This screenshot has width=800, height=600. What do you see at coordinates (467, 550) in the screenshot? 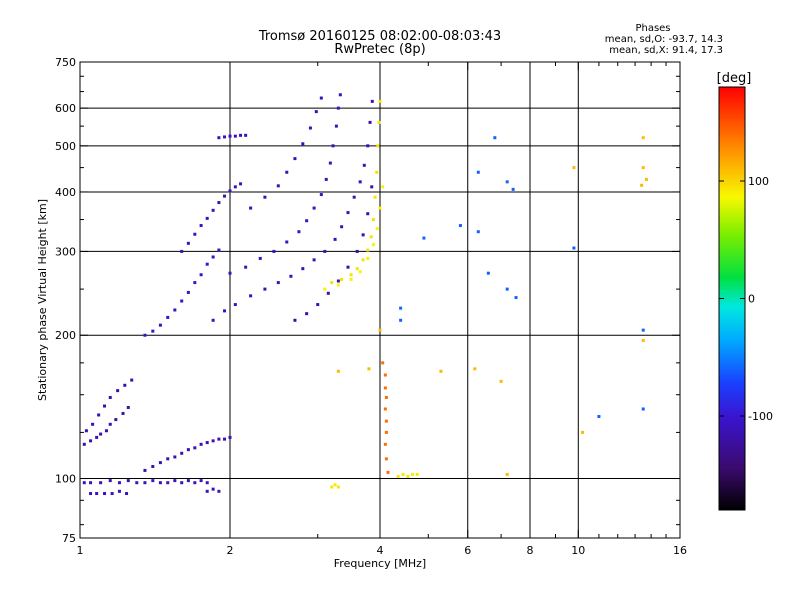
I see `x-tick-label: 6` at bounding box center [467, 550].